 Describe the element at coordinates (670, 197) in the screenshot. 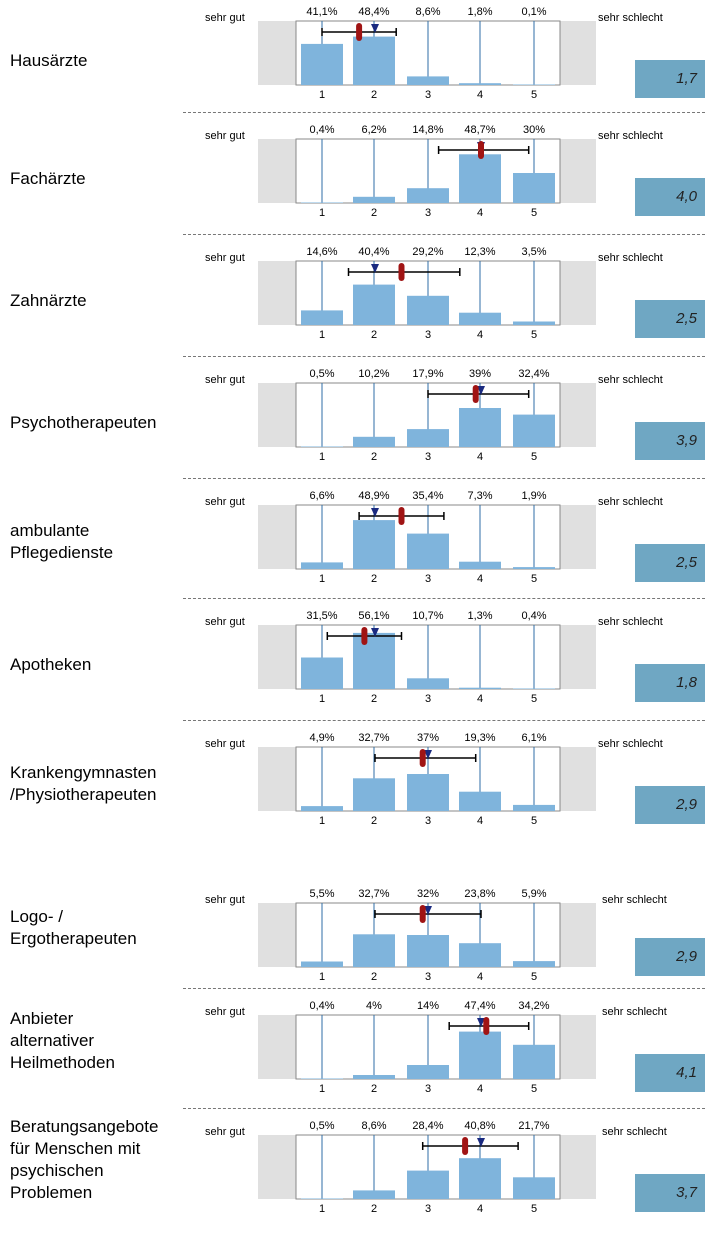

I see `mean-value-box: 4,0` at that location.